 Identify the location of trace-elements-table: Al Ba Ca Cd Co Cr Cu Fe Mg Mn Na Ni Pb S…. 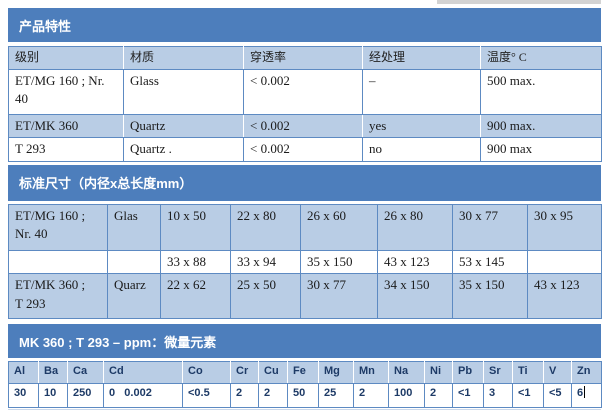
(305, 385).